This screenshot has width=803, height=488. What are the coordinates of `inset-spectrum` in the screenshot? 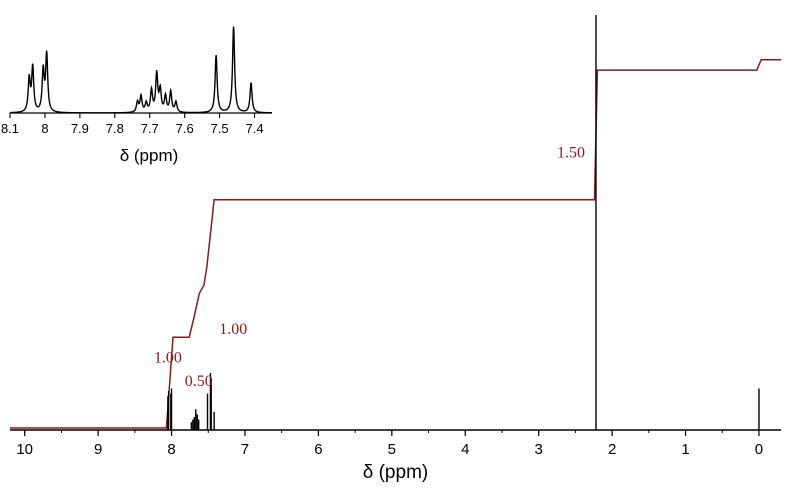 It's located at (140, 70).